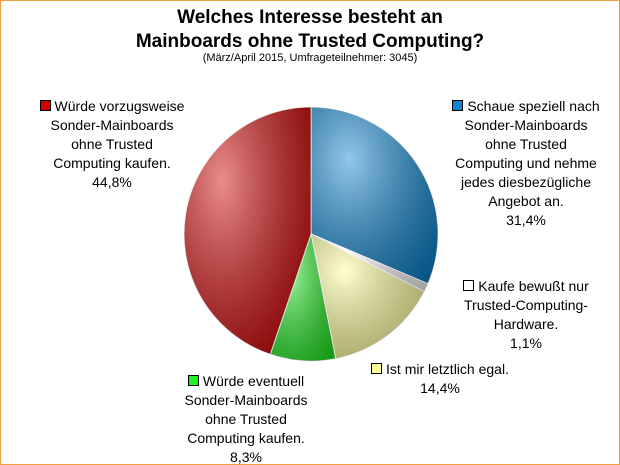  Describe the element at coordinates (310, 41) in the screenshot. I see `chart-title: Mainboards ohne Trusted Computing?` at that location.